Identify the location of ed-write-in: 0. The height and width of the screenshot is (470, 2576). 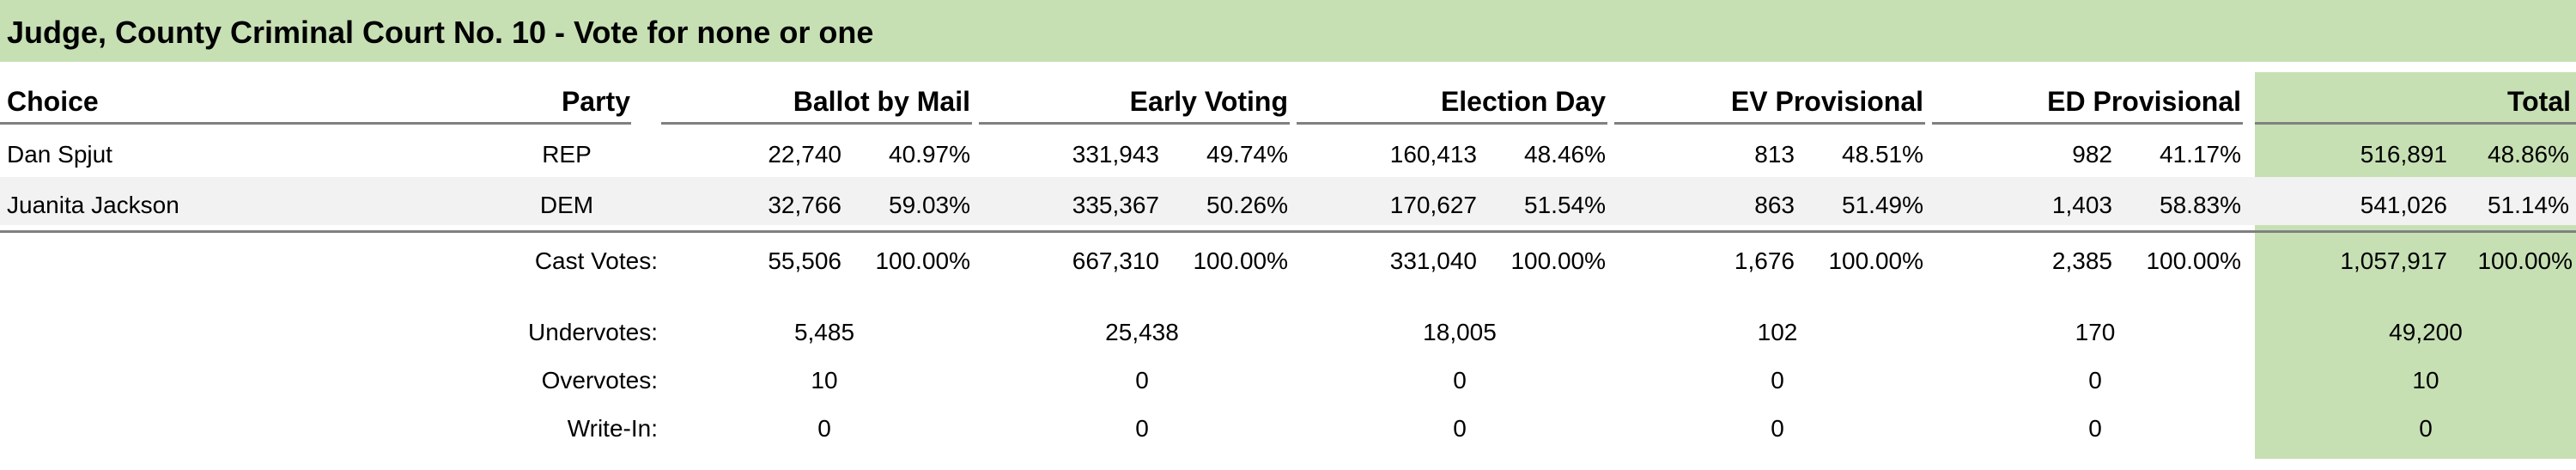
(1460, 428).